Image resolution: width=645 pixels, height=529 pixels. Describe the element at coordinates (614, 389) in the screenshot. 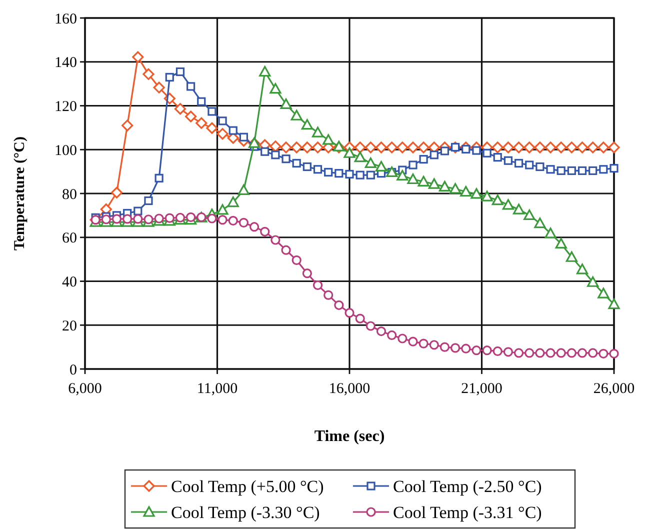

I see `x-tick-label: 26,000` at that location.